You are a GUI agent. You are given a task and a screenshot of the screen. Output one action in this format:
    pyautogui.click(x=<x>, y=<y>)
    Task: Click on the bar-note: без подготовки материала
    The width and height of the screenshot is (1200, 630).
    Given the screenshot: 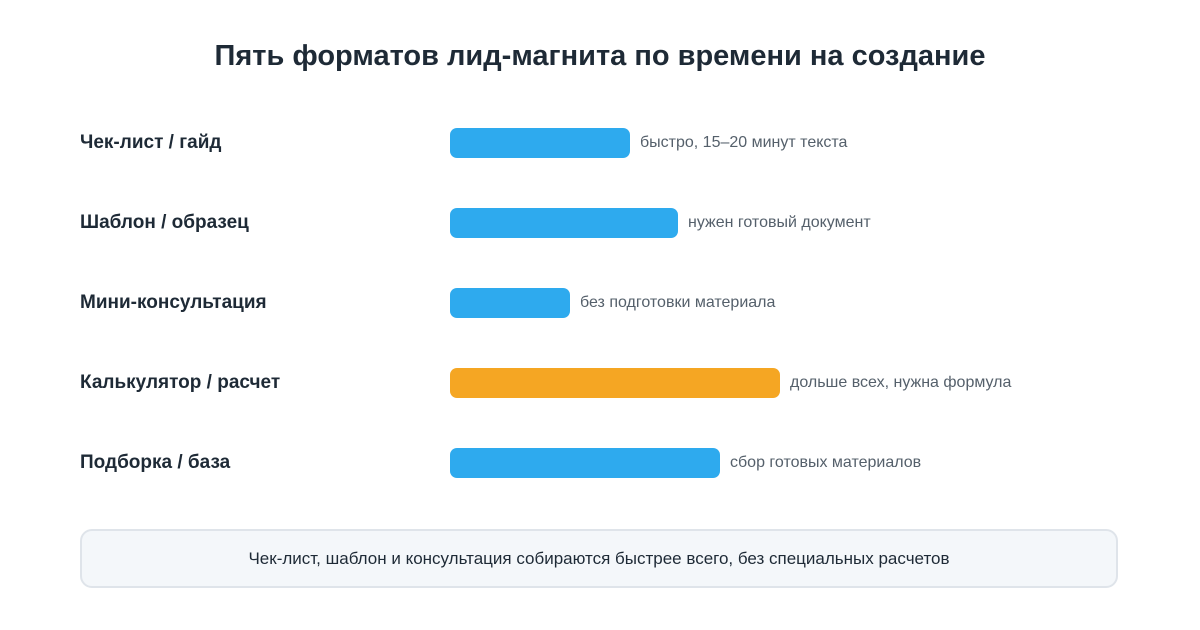 What is the action you would take?
    pyautogui.click(x=678, y=302)
    